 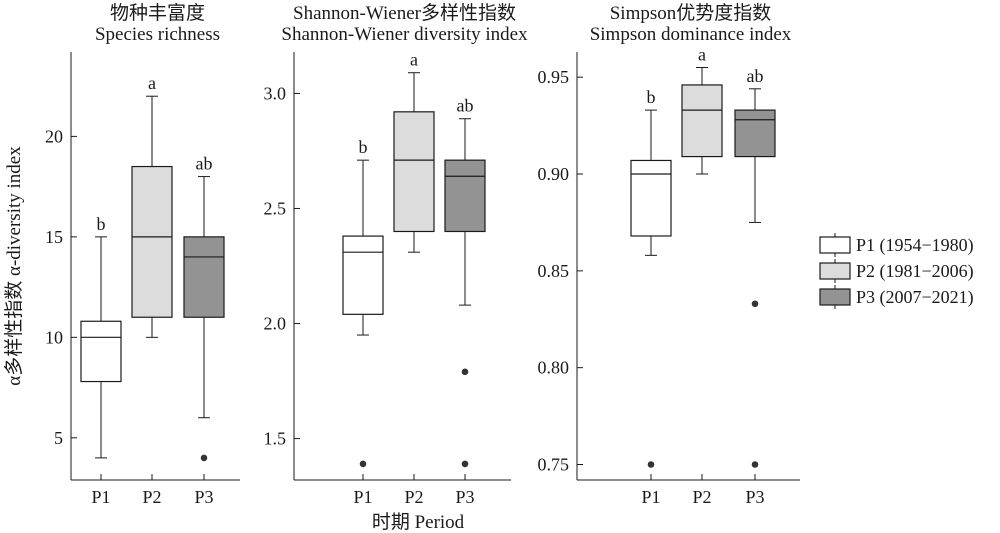 What do you see at coordinates (554, 174) in the screenshot?
I see `y-tick-label: 0.90` at bounding box center [554, 174].